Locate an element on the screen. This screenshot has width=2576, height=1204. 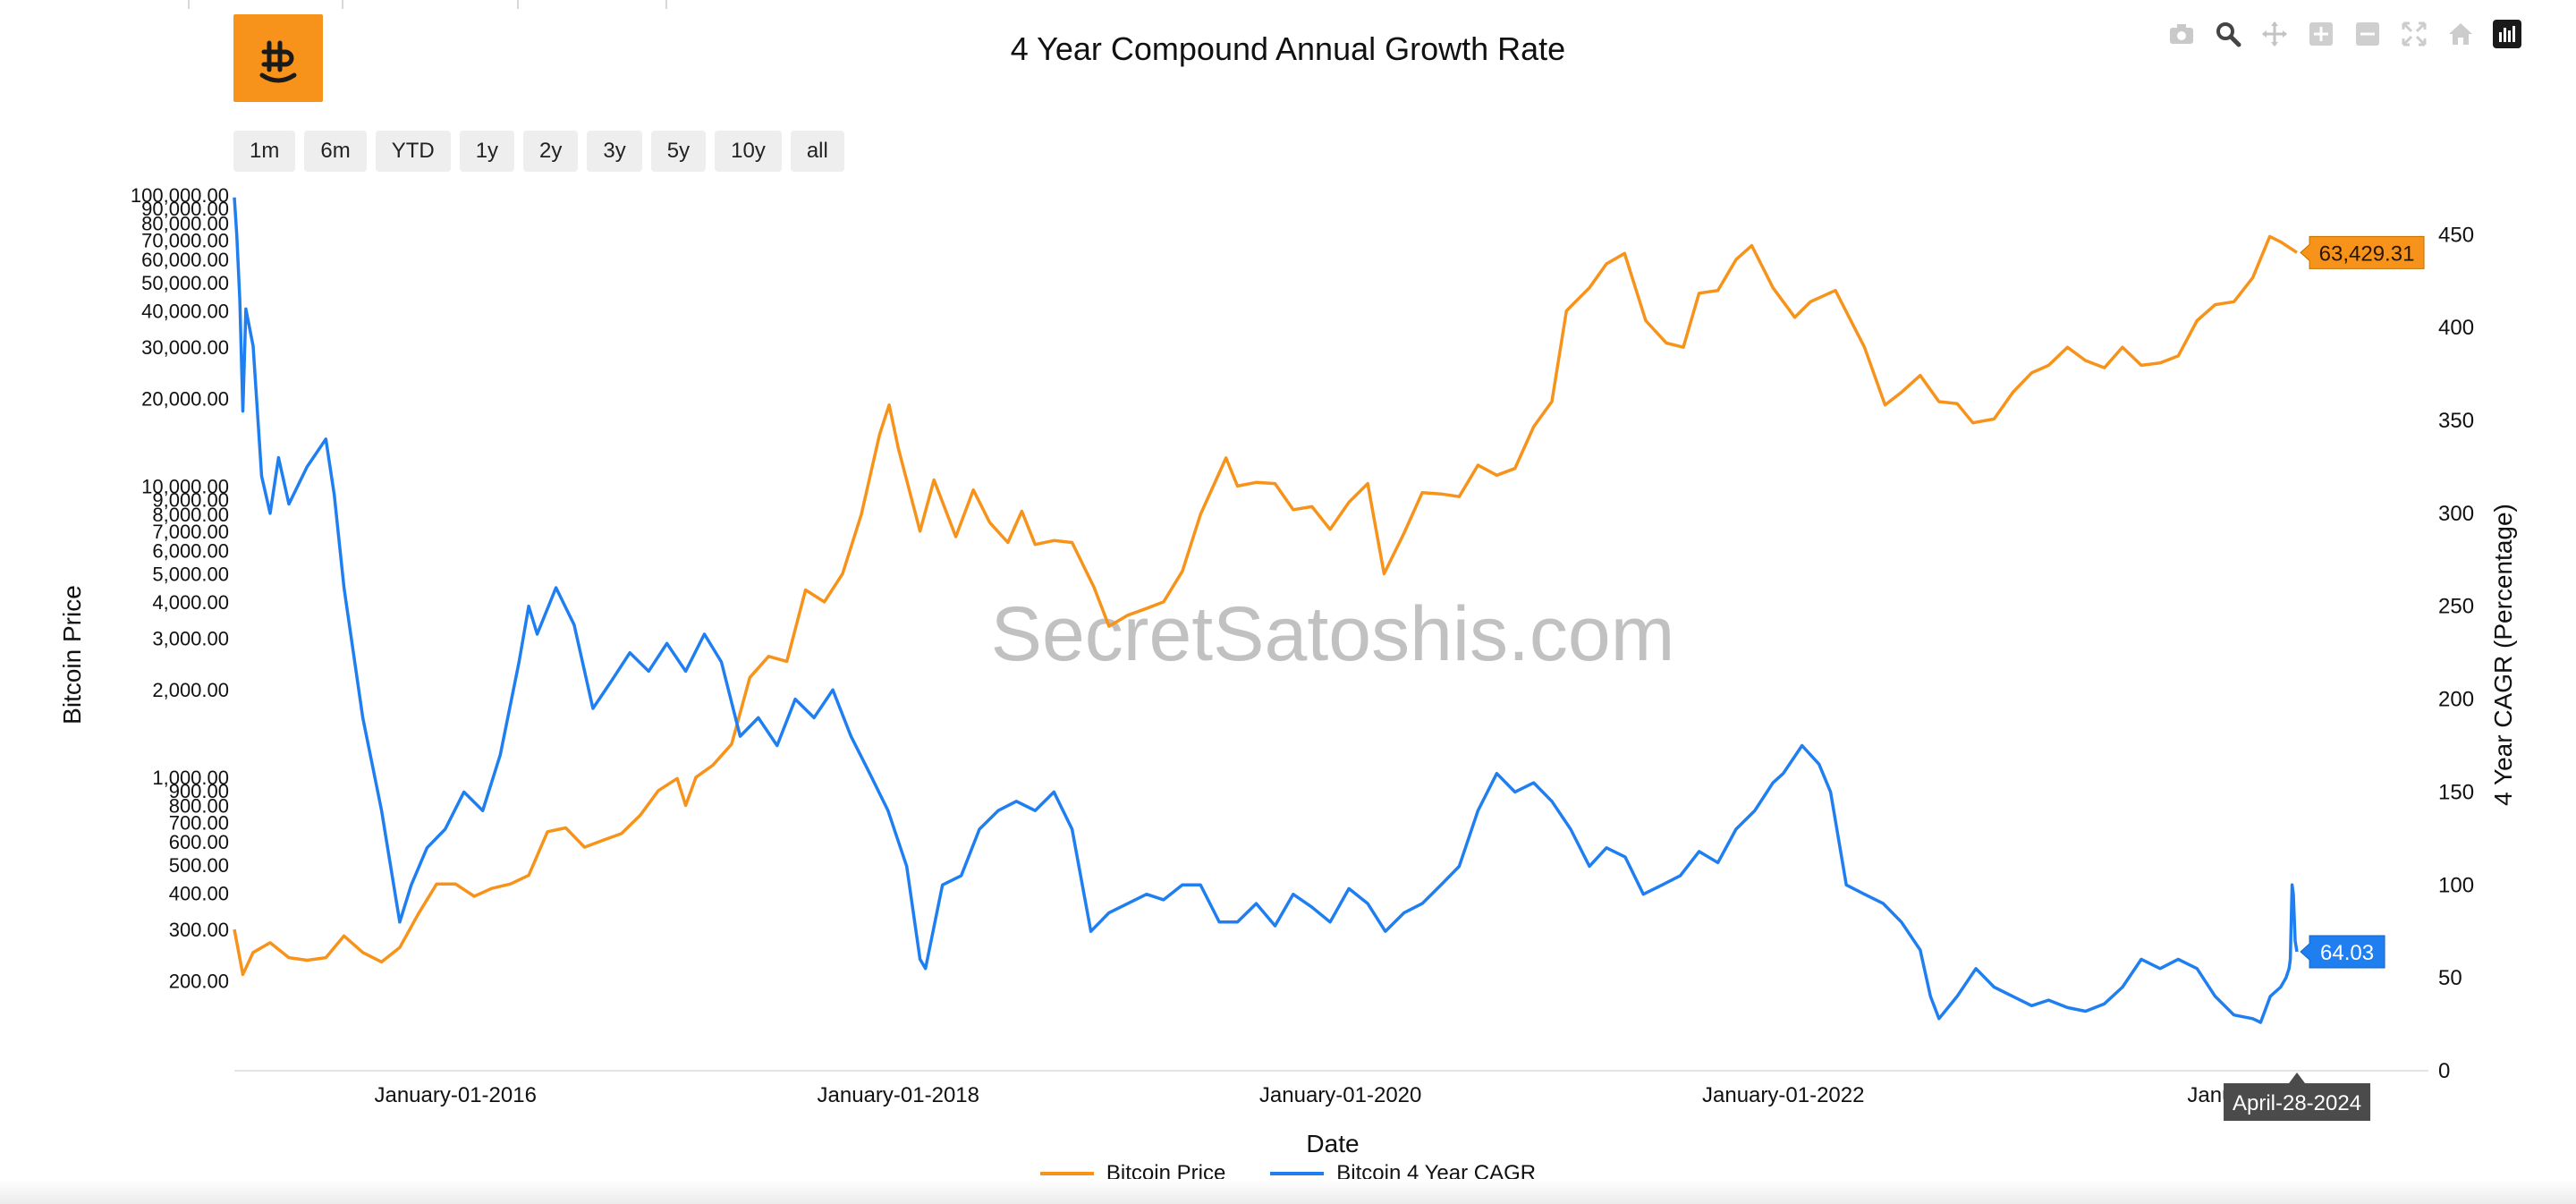
camera-icon is located at coordinates (2181, 34).